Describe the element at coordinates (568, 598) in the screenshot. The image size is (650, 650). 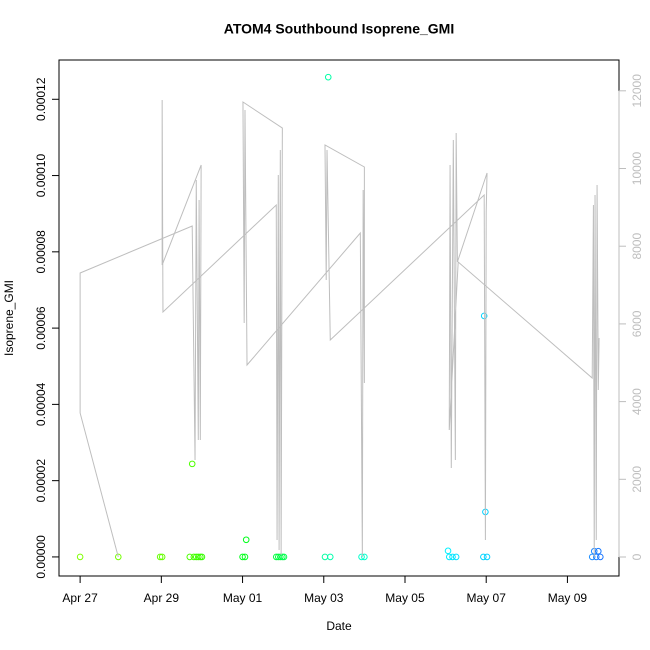
I see `x-tick-label: May 09` at that location.